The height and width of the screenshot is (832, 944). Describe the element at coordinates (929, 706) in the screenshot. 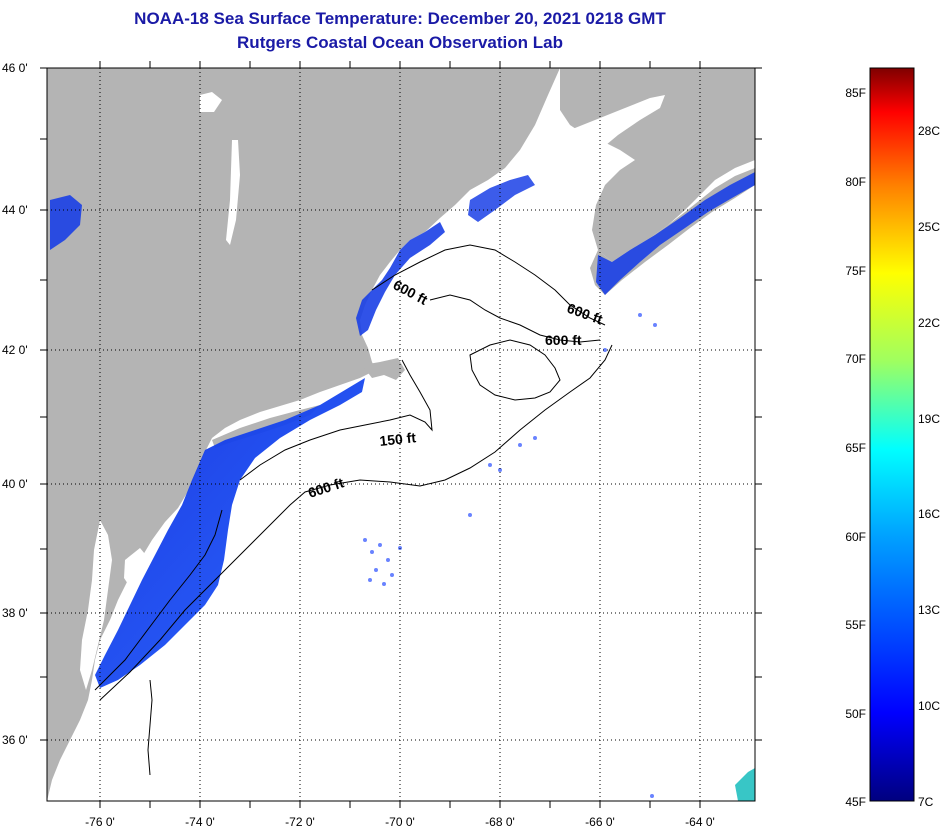

I see `cbar-c-10: 10C` at that location.